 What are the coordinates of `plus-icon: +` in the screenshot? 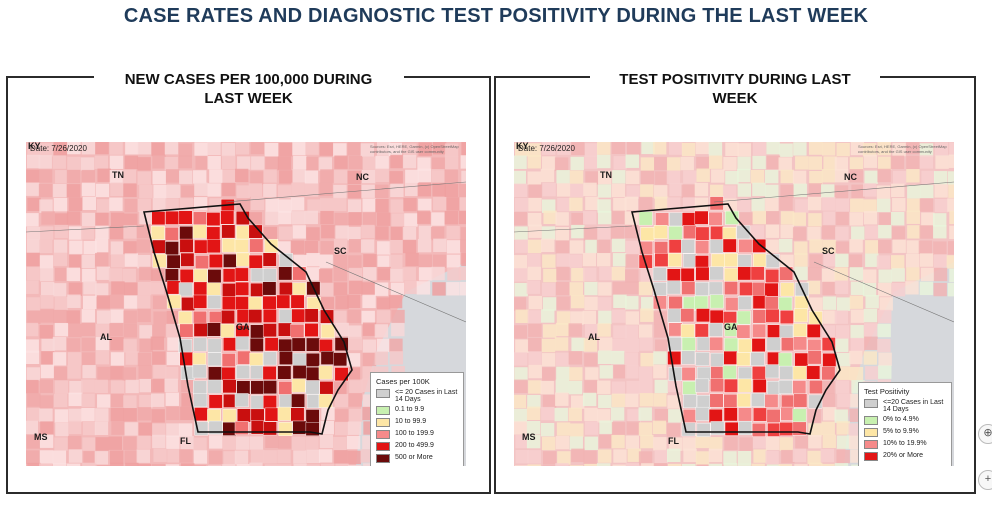 It's located at (985, 480).